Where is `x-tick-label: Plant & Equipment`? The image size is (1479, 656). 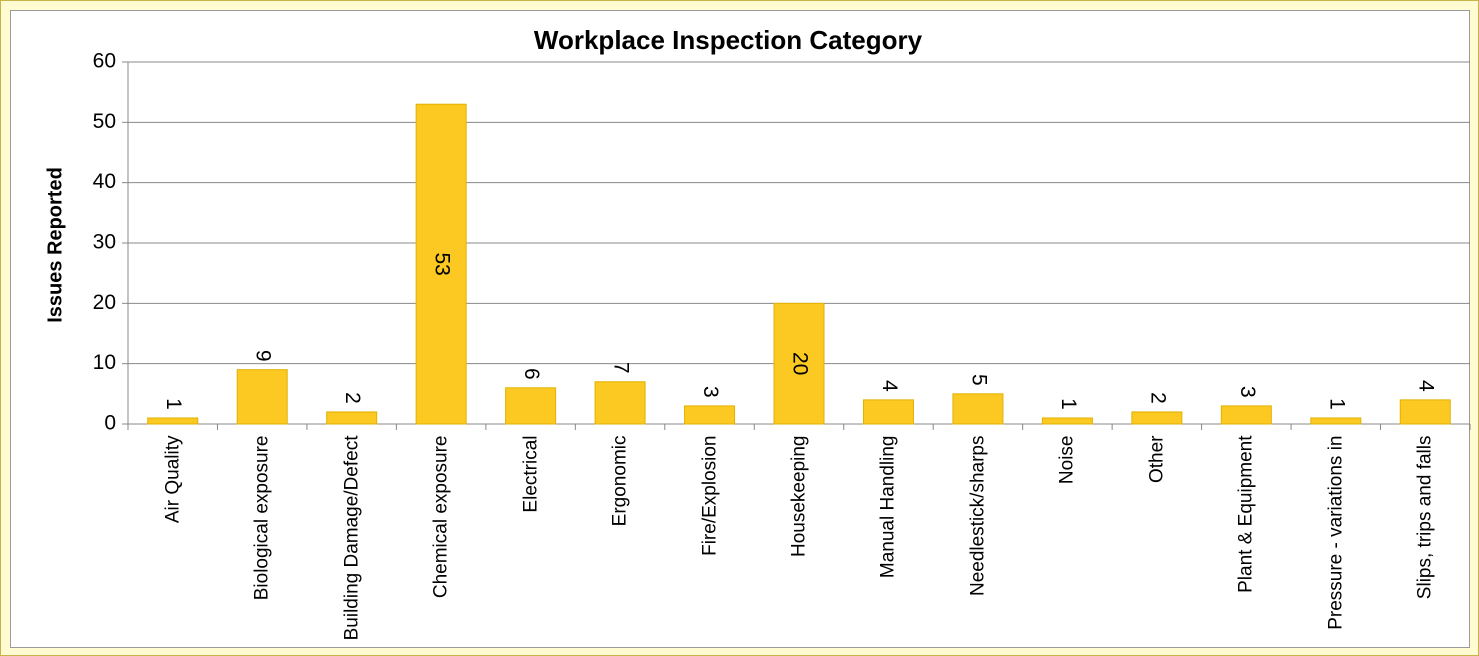 x-tick-label: Plant & Equipment is located at coordinates (1246, 540).